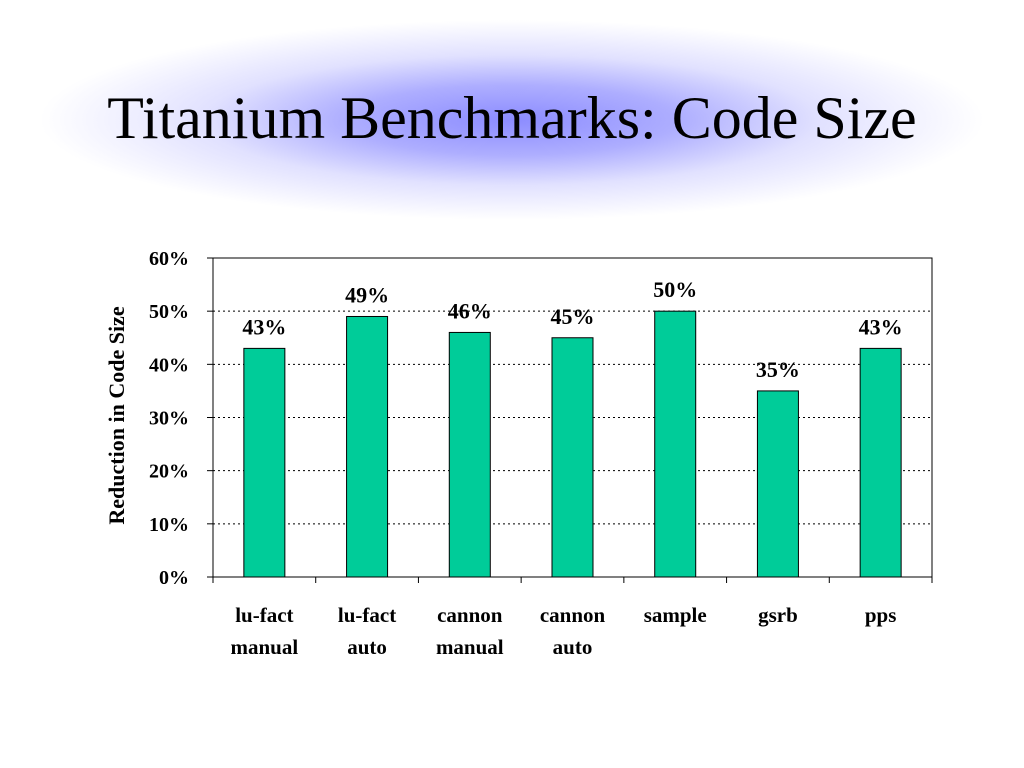 Image resolution: width=1024 pixels, height=768 pixels. Describe the element at coordinates (675, 615) in the screenshot. I see `category-label: sample` at that location.